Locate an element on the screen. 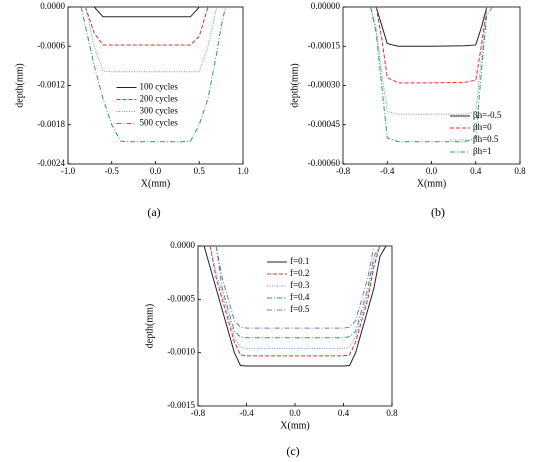 The width and height of the screenshot is (550, 462). x-tick-label: 1.0 is located at coordinates (243, 171).